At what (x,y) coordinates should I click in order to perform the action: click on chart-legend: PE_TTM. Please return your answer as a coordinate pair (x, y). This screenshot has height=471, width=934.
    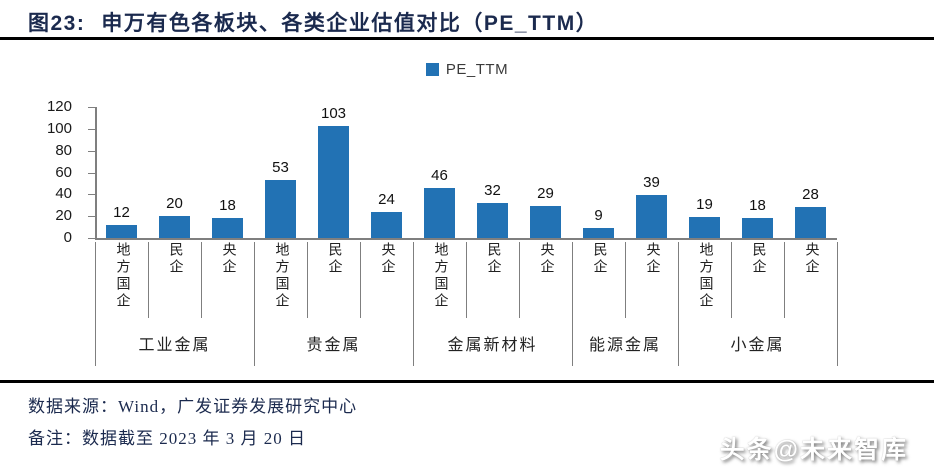
    Looking at the image, I should click on (467, 69).